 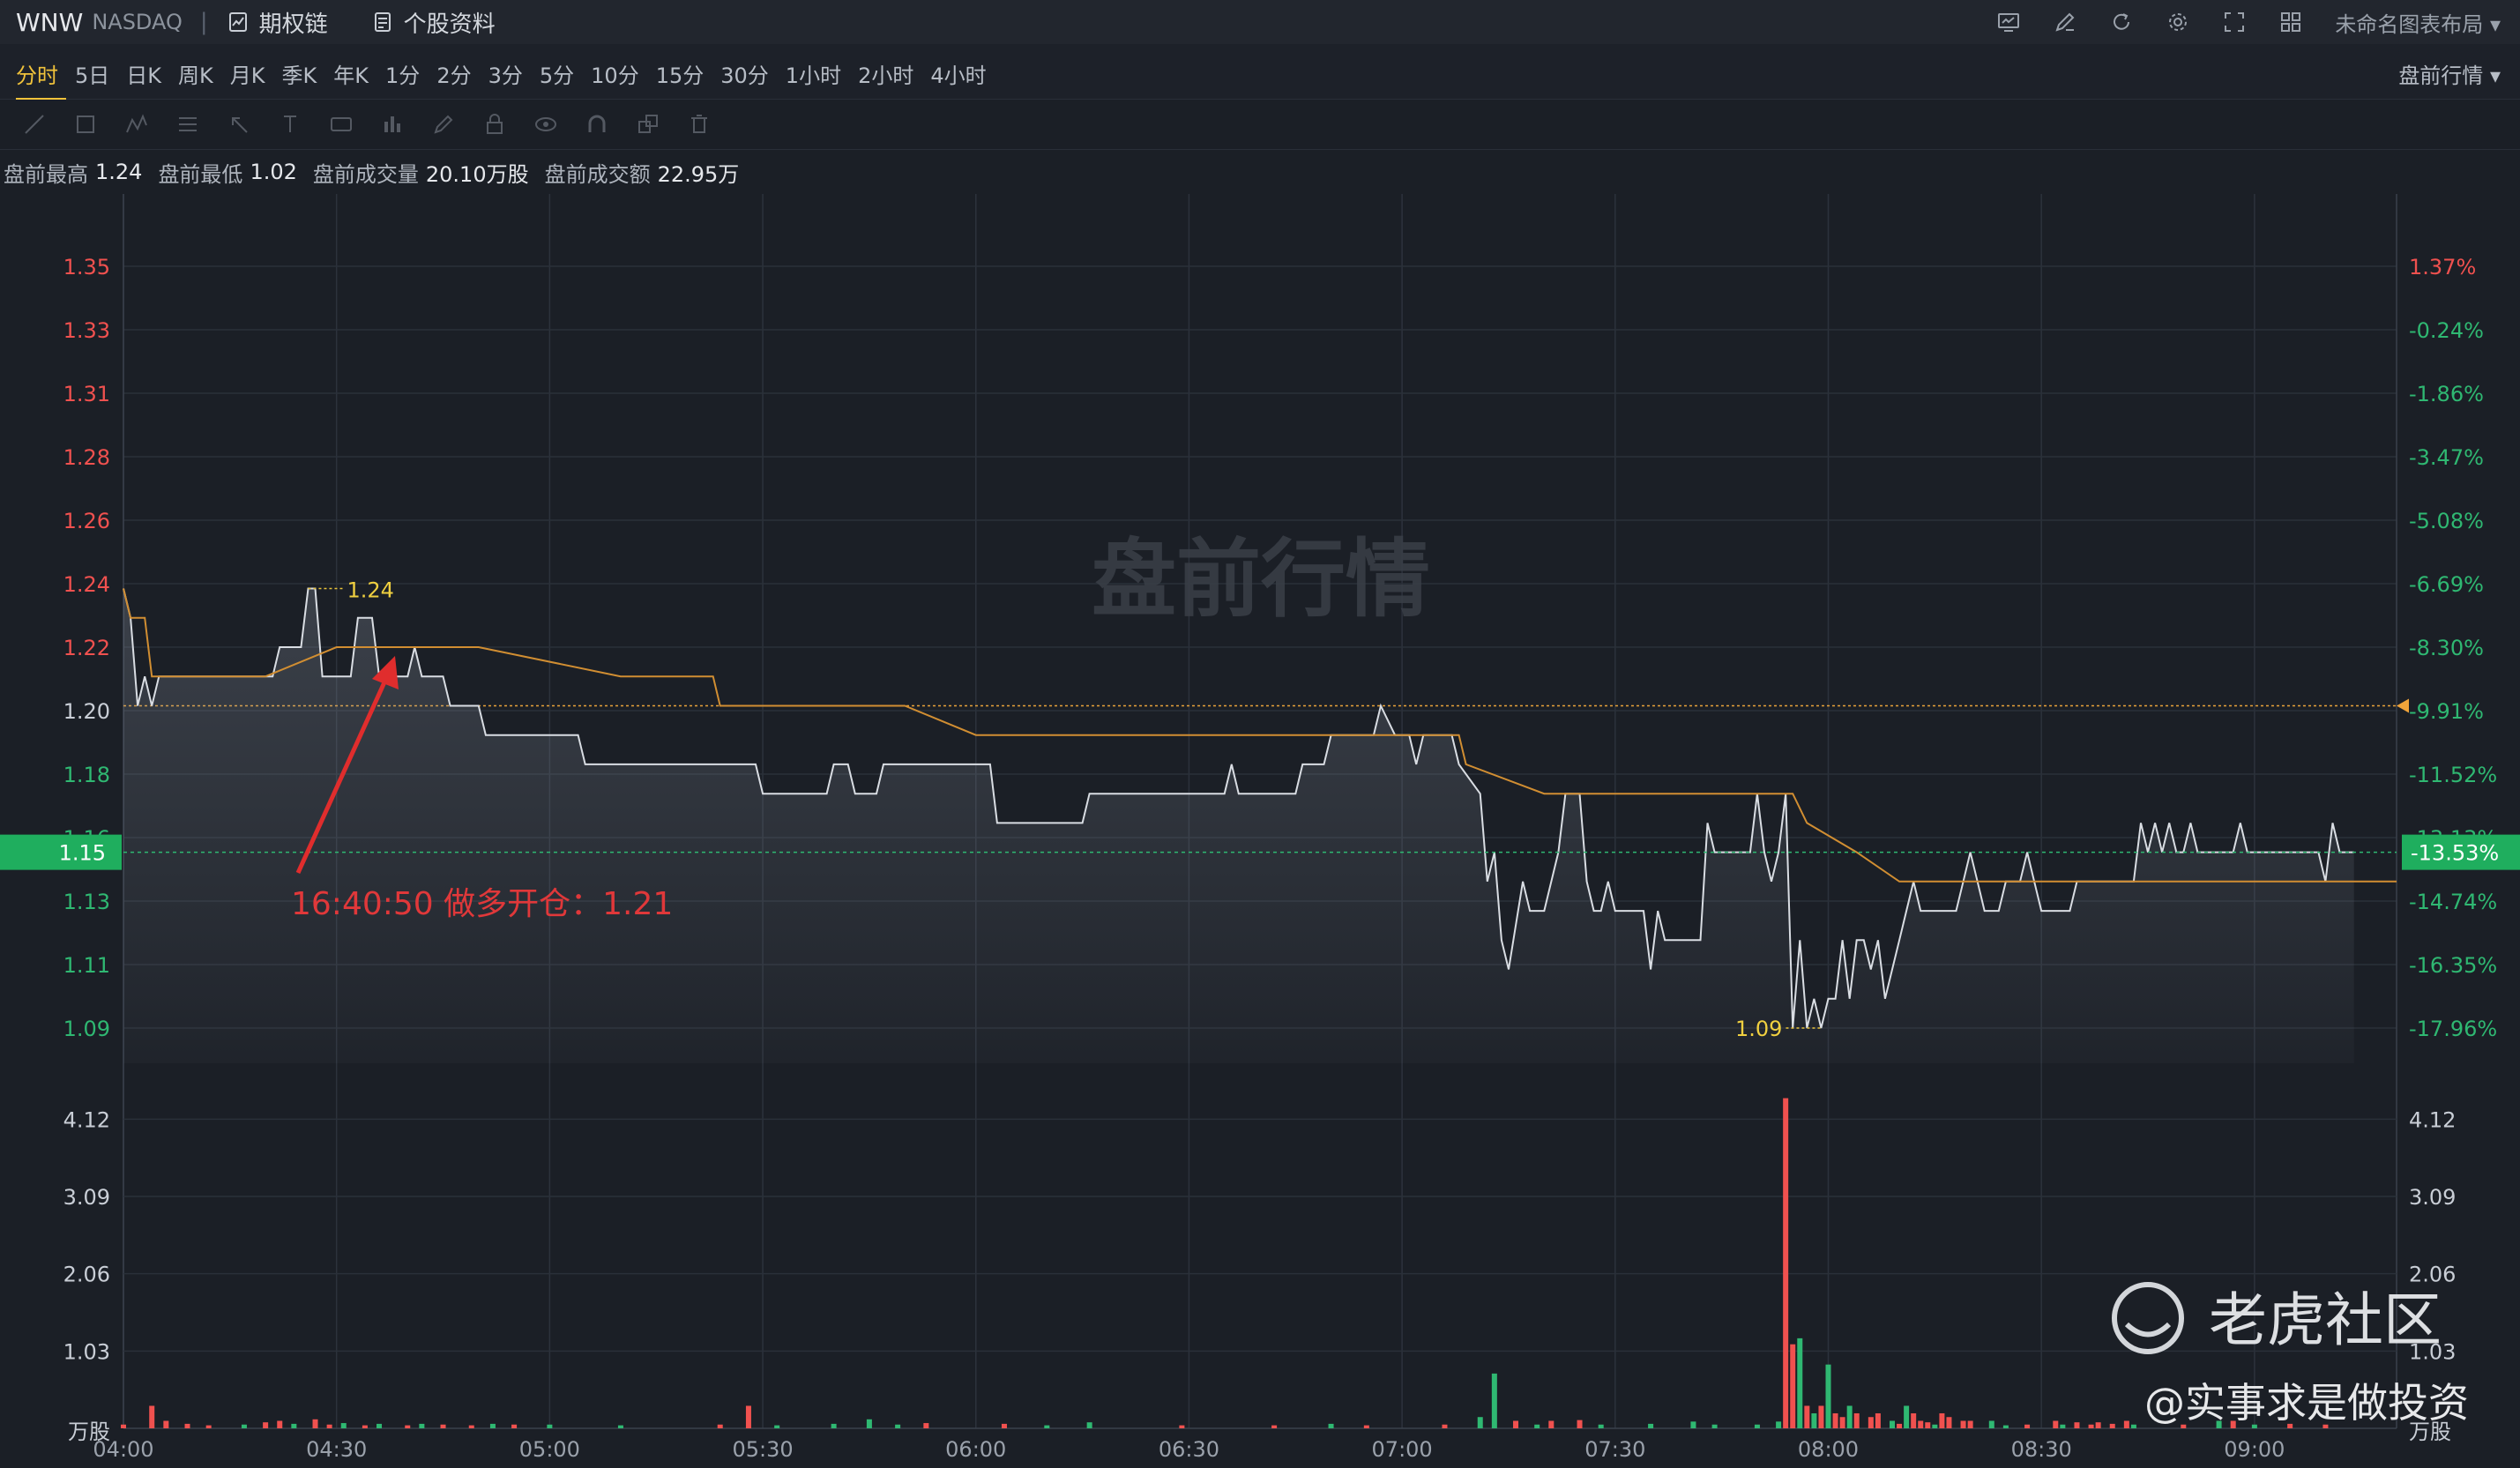 What do you see at coordinates (351, 76) in the screenshot?
I see `period-tab: 年K` at bounding box center [351, 76].